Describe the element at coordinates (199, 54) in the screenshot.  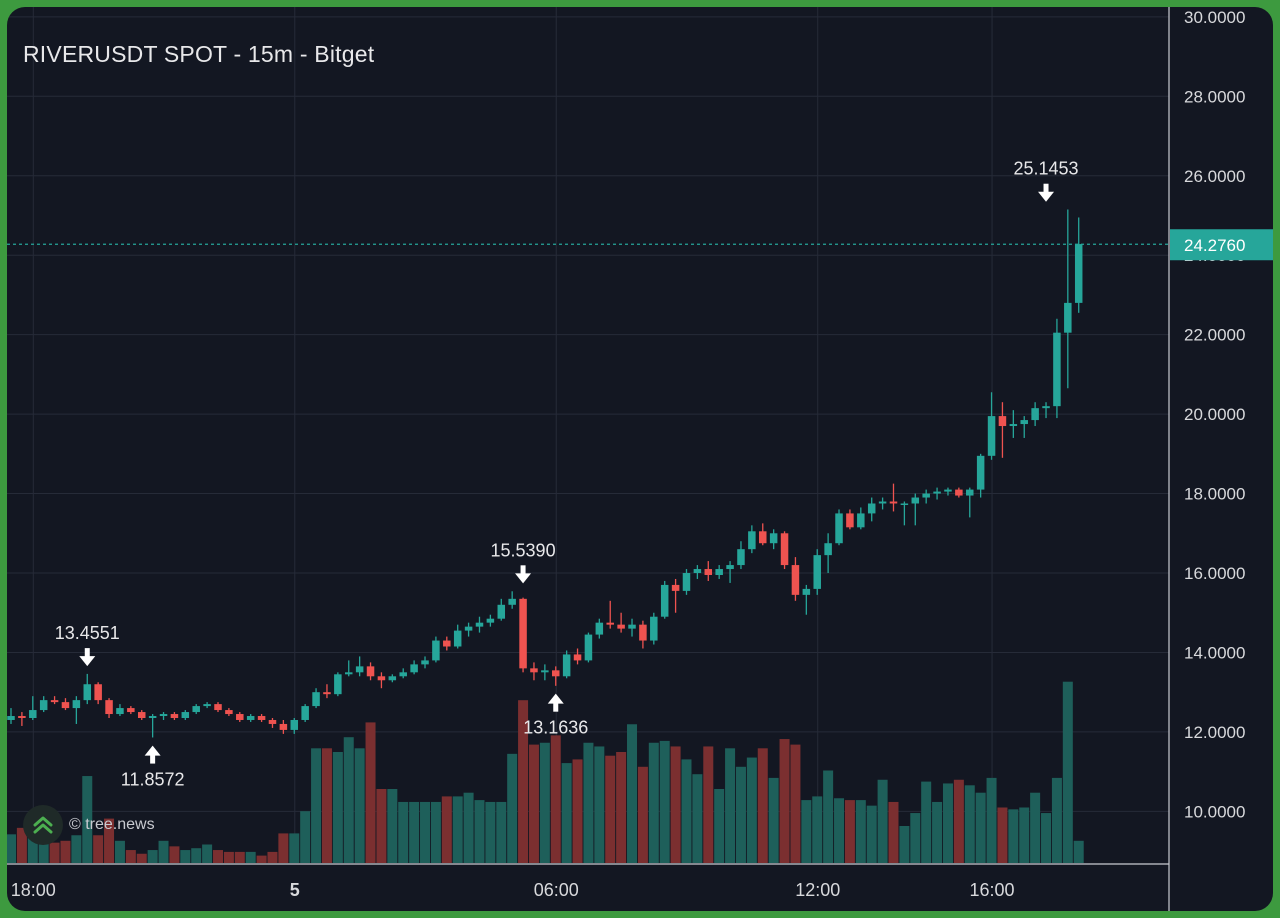
I see `chart-title: RIVERUSDT SPOT - 15m - Bitget` at that location.